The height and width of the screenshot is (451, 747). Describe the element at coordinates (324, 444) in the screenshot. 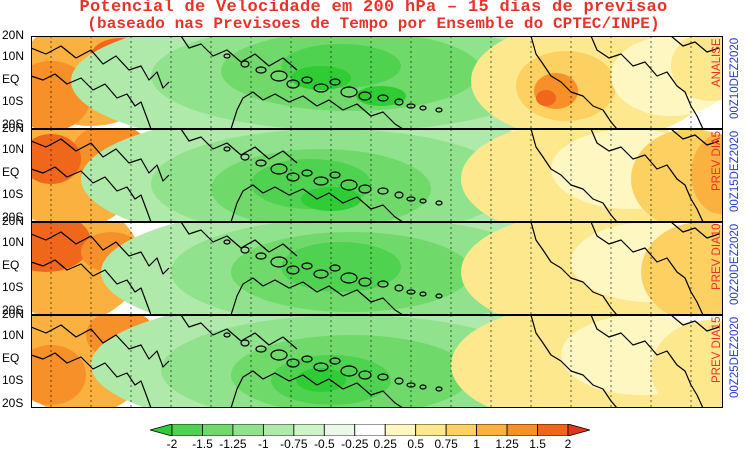

I see `colorbar-tick-label: -0.5` at that location.